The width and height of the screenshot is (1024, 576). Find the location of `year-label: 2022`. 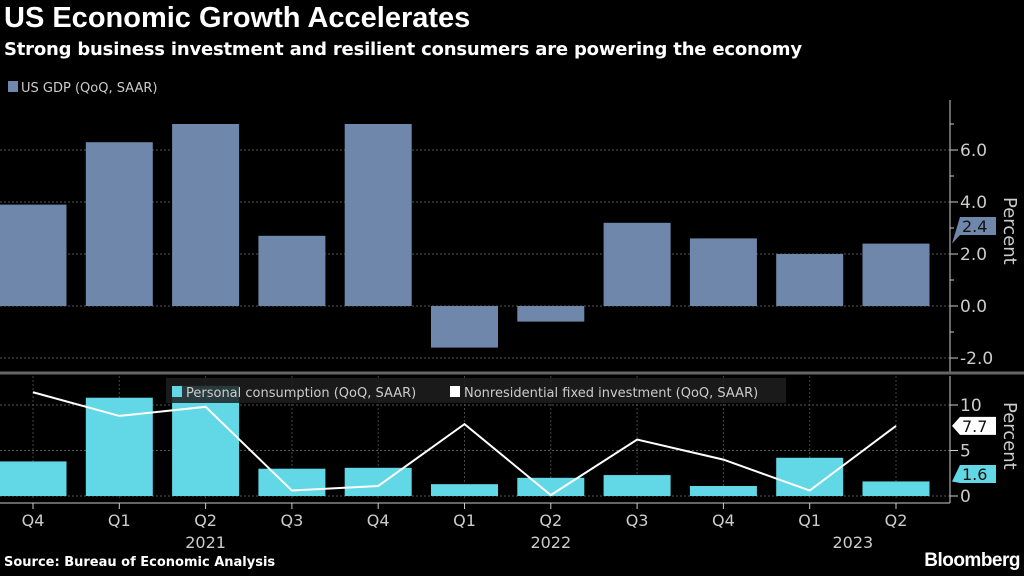

year-label: 2022 is located at coordinates (550, 542).